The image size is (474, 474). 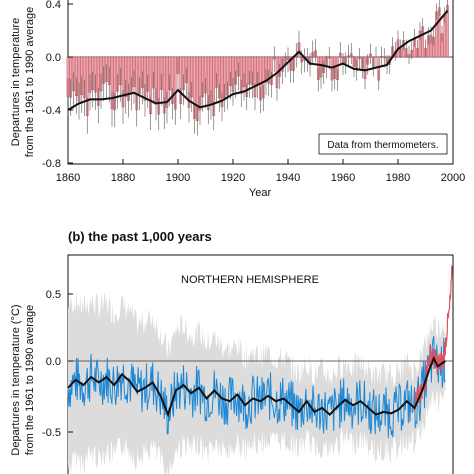 What do you see at coordinates (16, 82) in the screenshot?
I see `panel-a-ylabel-line1: Departures in temperature` at bounding box center [16, 82].